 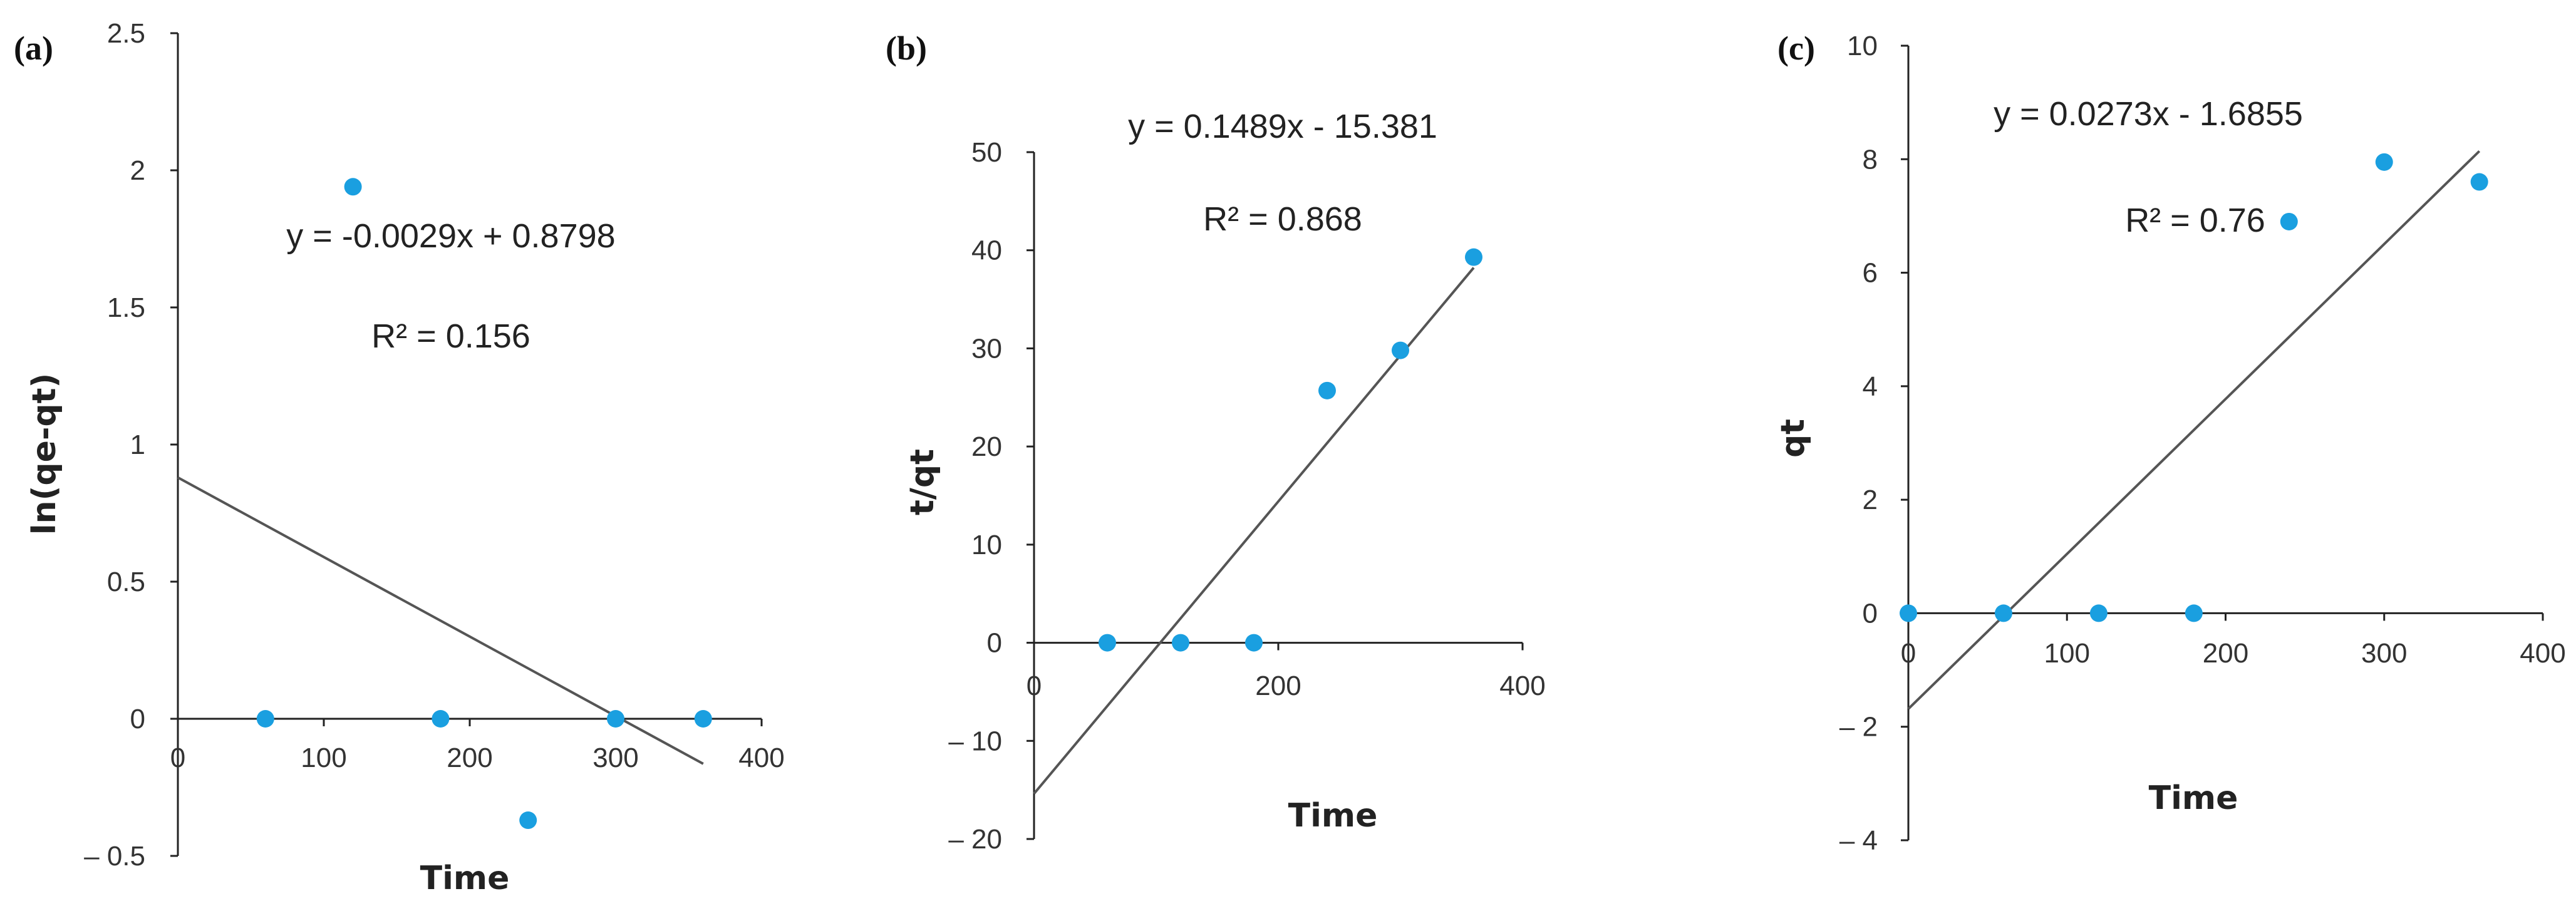 What do you see at coordinates (922, 482) in the screenshot?
I see `y-axis-label: t/qt` at bounding box center [922, 482].